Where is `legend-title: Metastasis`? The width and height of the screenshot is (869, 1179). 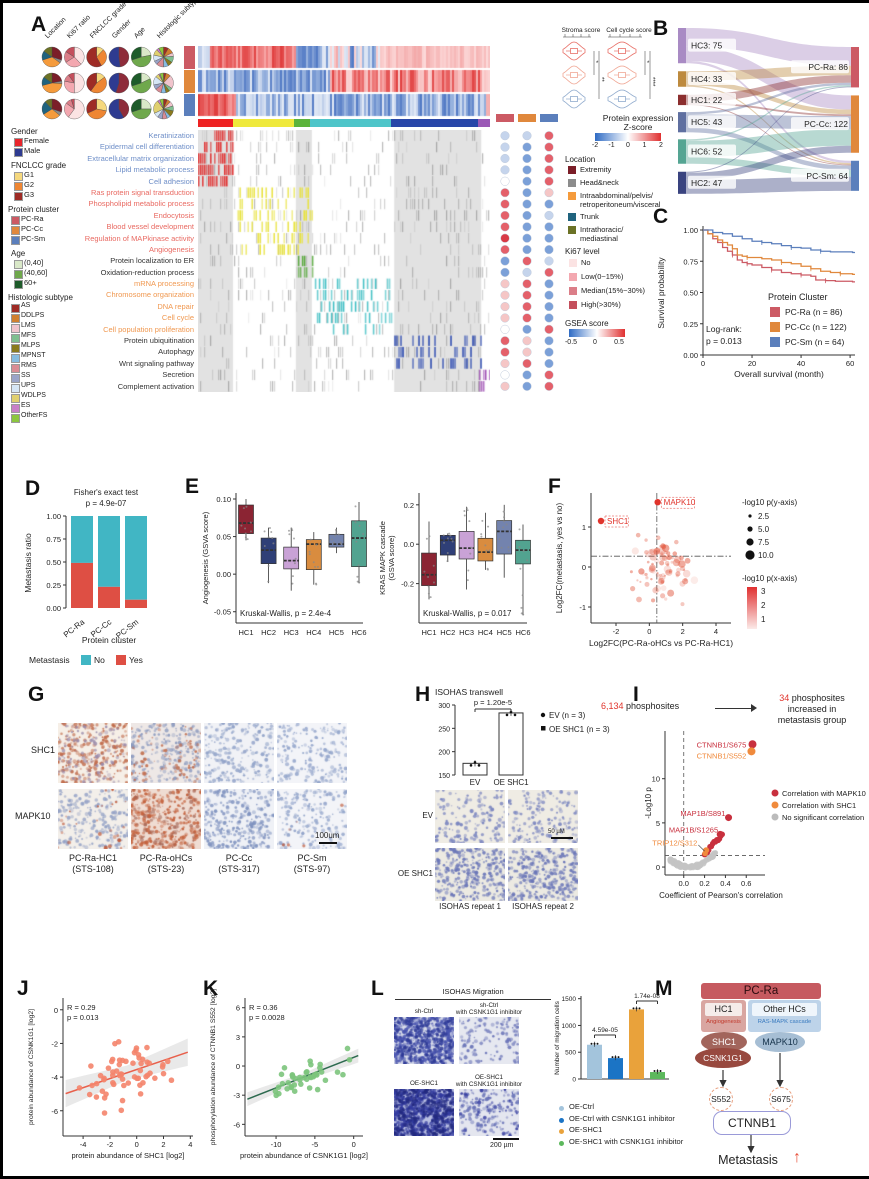
legend-title: Metastasis is located at coordinates (49, 660).